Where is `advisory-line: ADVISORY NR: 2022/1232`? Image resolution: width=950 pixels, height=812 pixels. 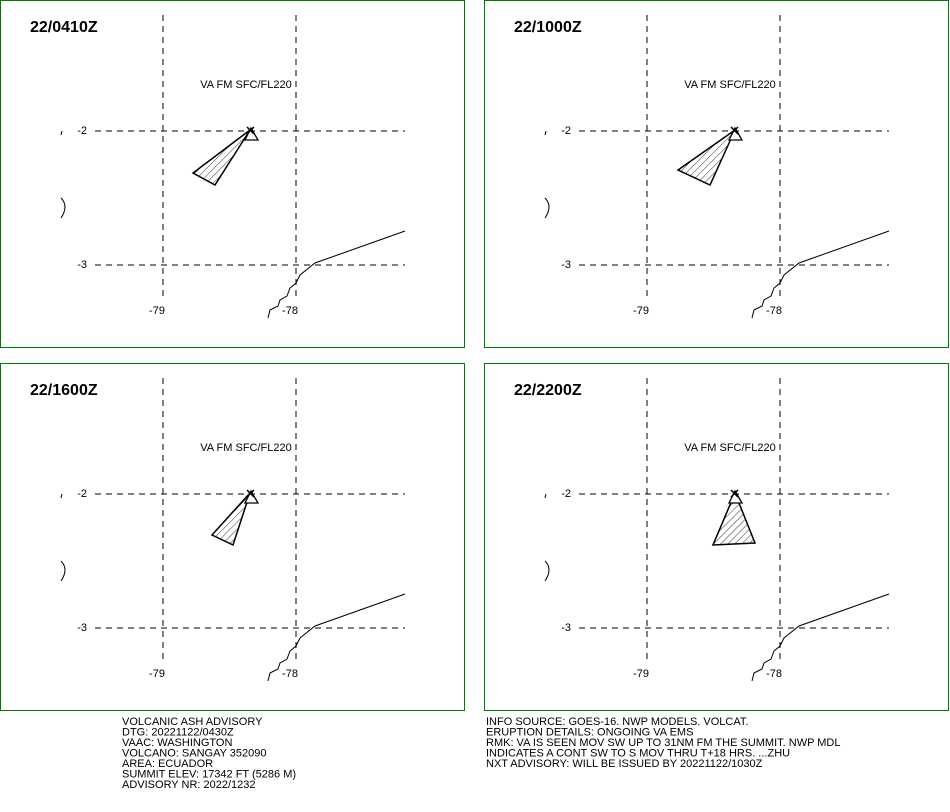 advisory-line: ADVISORY NR: 2022/1232 is located at coordinates (189, 785).